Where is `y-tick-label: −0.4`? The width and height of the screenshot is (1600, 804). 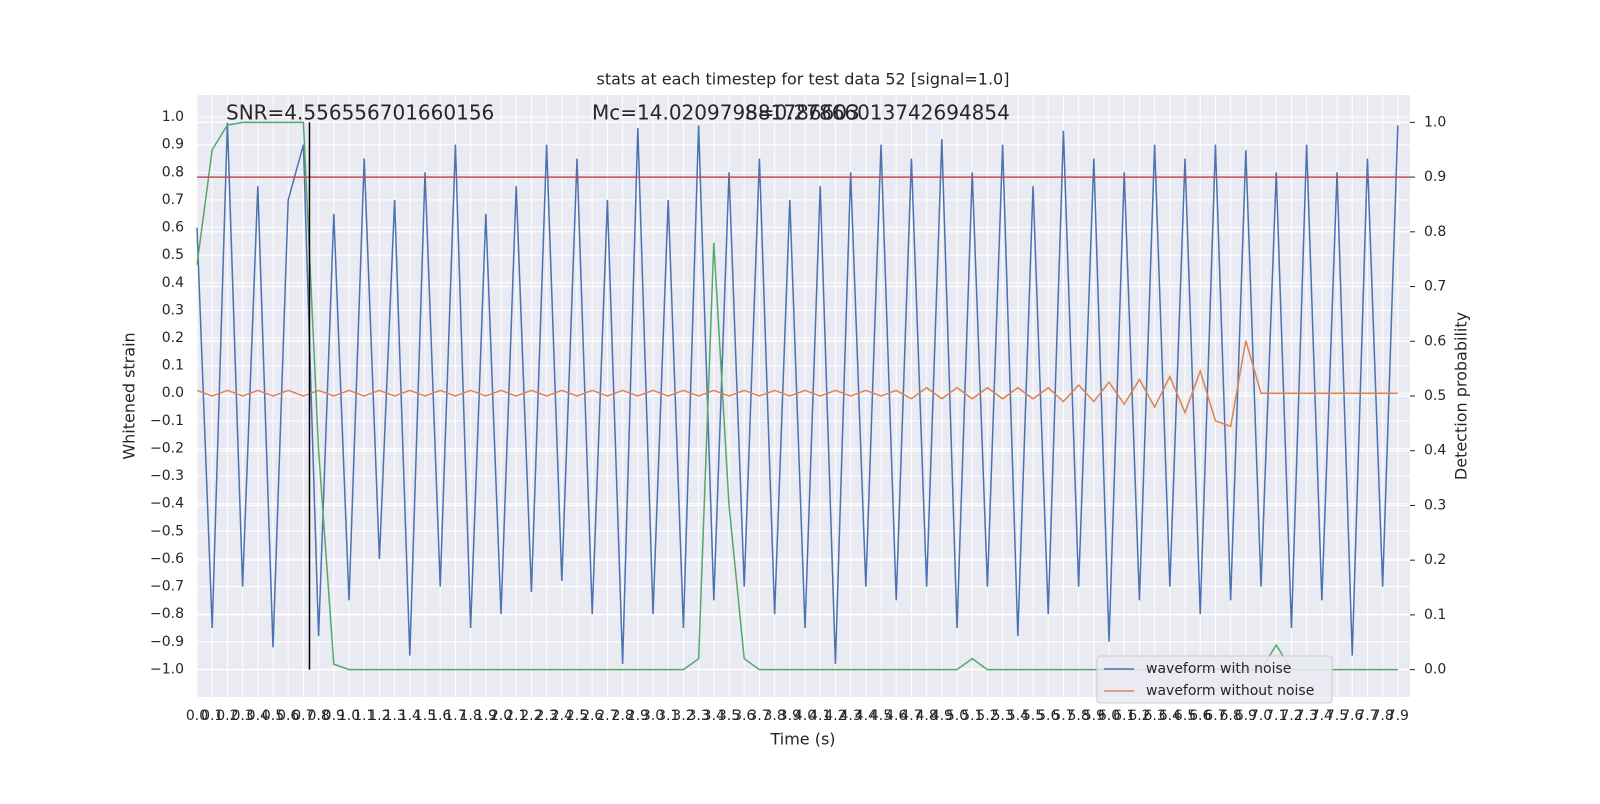 y-tick-label: −0.4 is located at coordinates (167, 504).